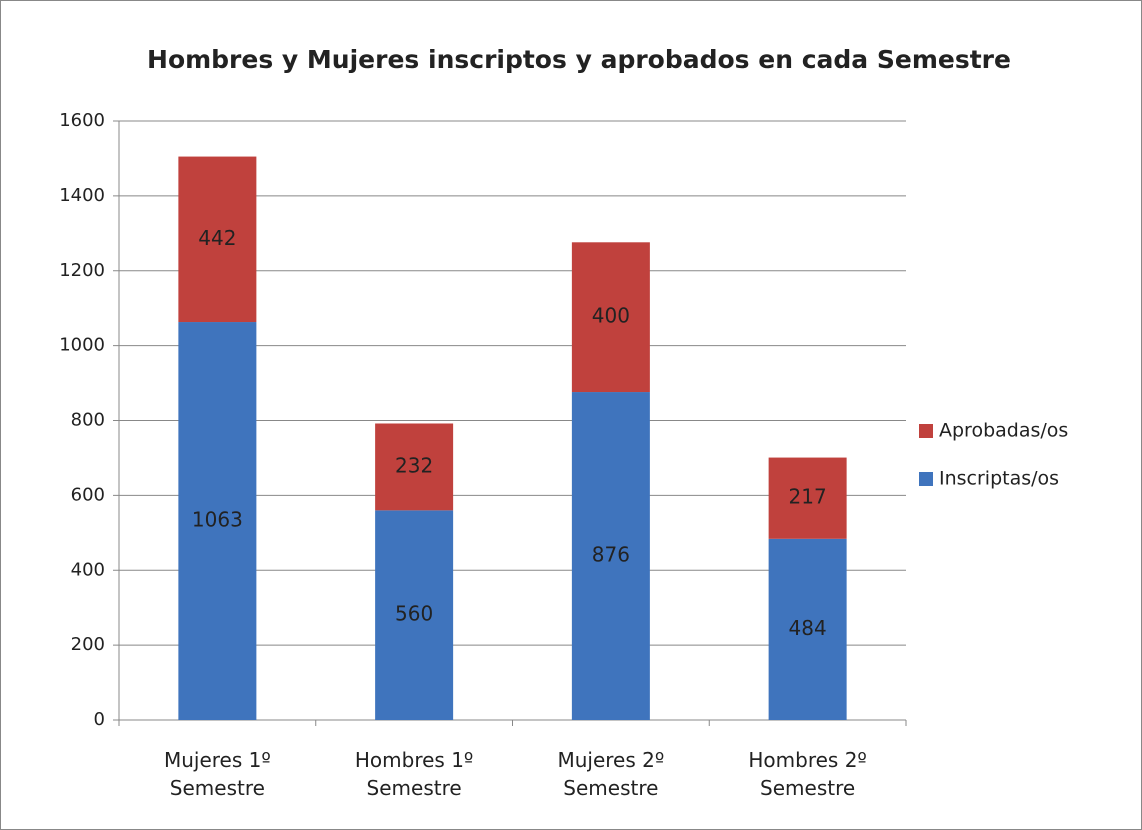 The image size is (1142, 830). What do you see at coordinates (82, 270) in the screenshot?
I see `y-tick-label: 1200` at bounding box center [82, 270].